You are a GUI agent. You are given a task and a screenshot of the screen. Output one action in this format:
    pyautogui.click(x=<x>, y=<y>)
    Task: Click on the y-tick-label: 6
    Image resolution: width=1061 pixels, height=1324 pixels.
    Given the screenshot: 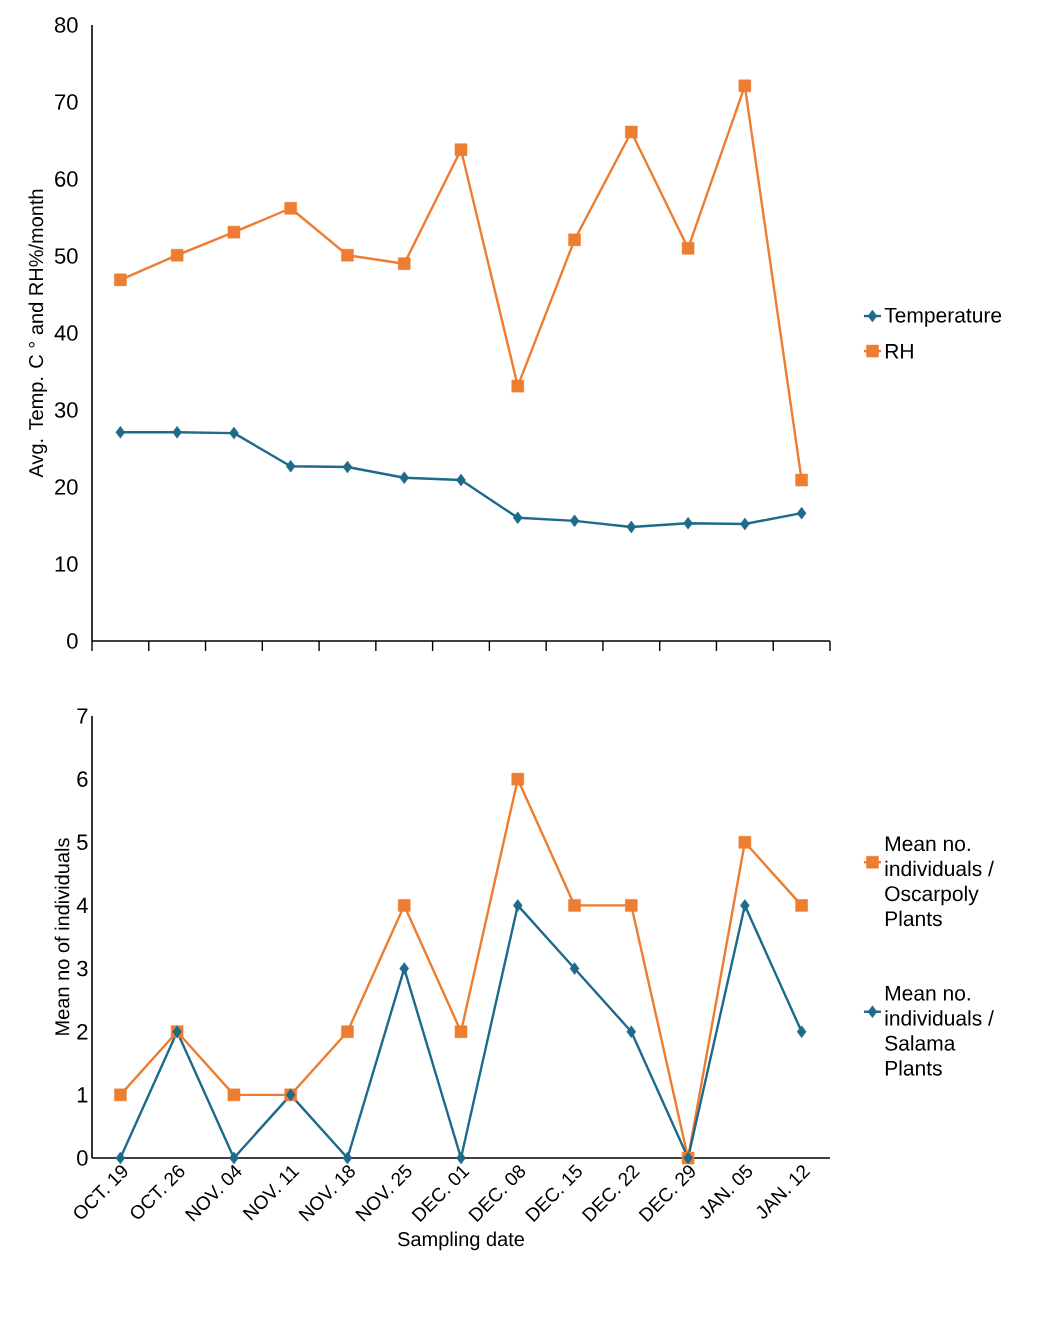 What is the action you would take?
    pyautogui.click(x=82, y=779)
    